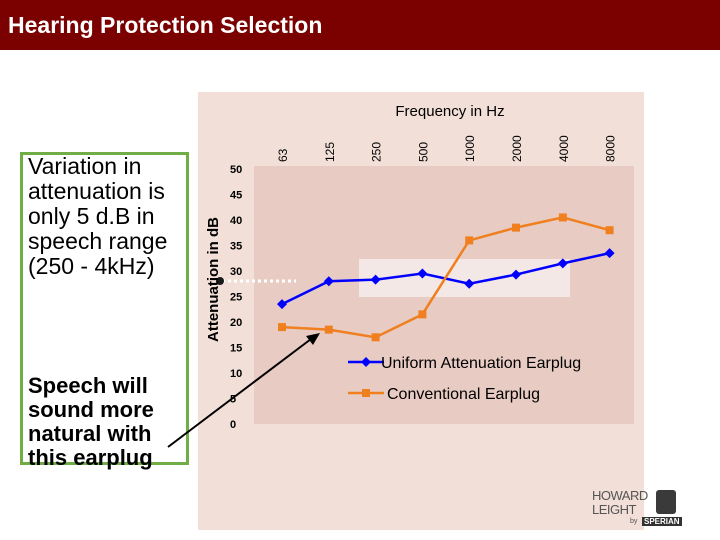 This screenshot has width=720, height=540. I want to click on x-tick-label: 2000, so click(517, 148).